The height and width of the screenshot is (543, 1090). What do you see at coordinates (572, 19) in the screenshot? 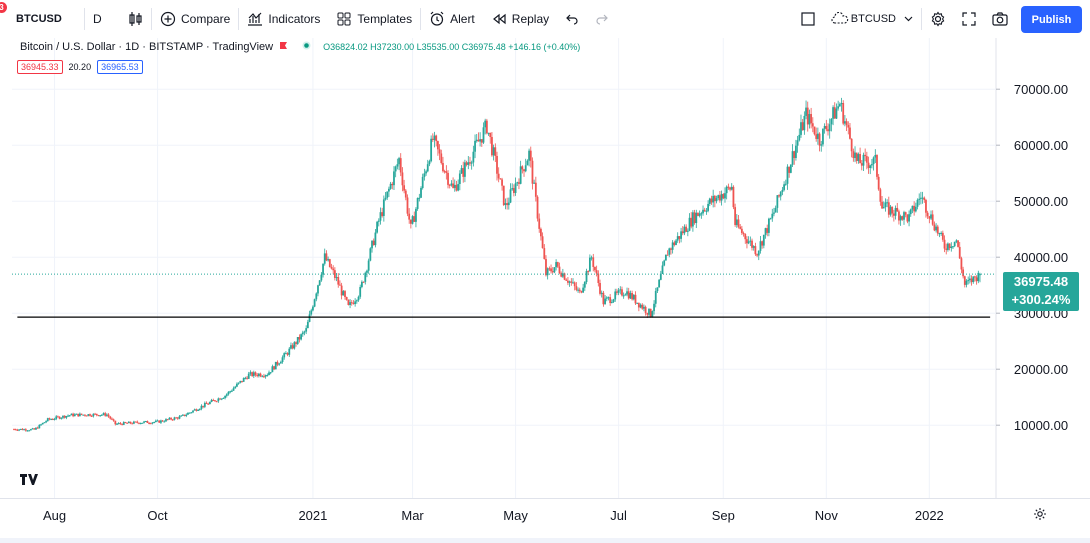
I see `undo-button` at bounding box center [572, 19].